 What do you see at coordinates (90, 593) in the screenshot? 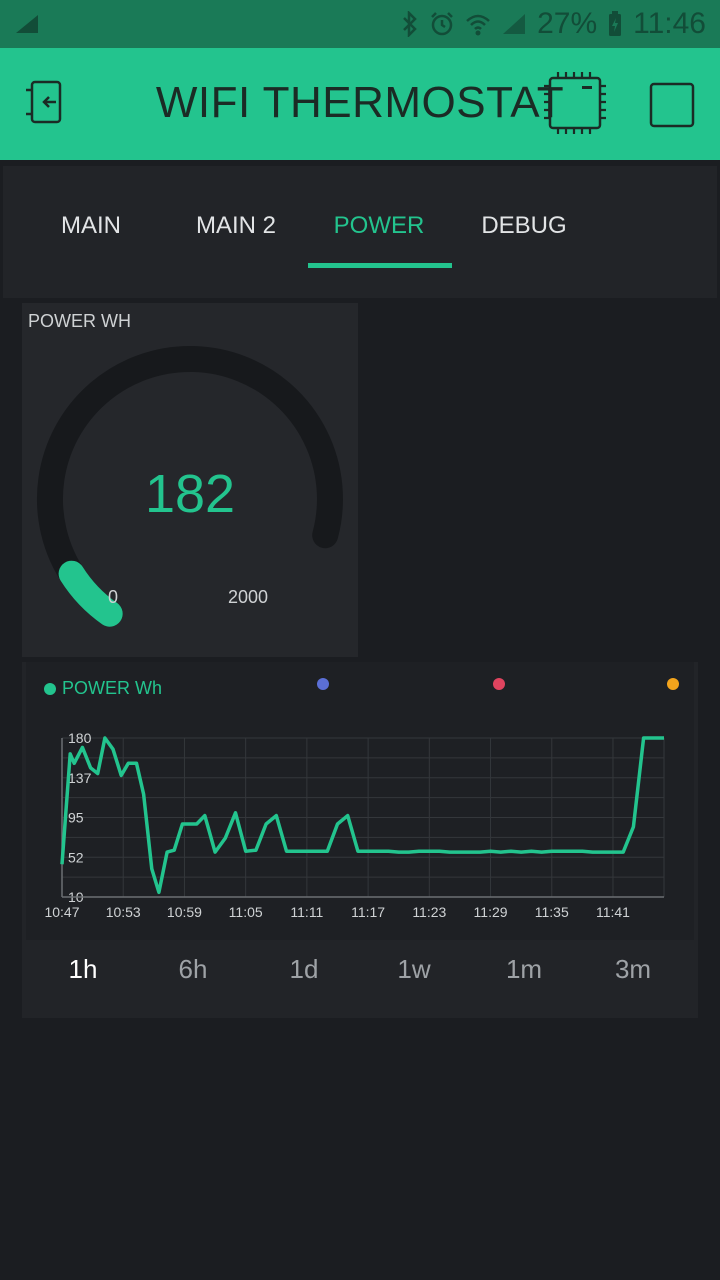
I see `gauge-fill` at bounding box center [90, 593].